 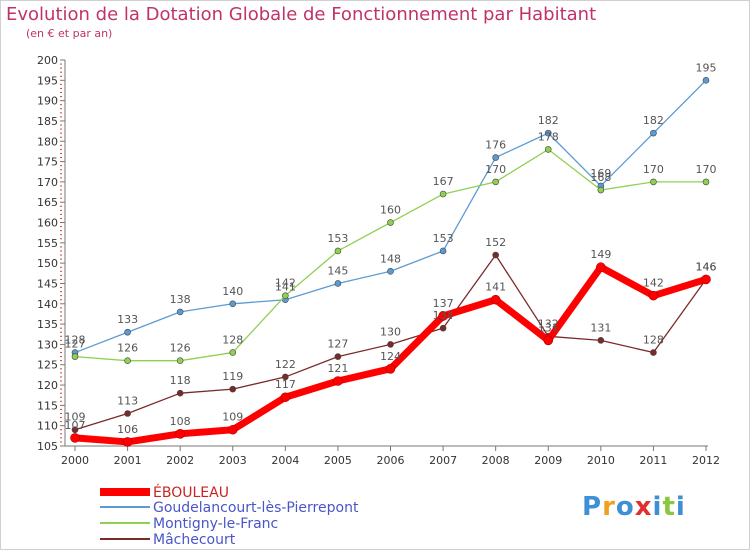 What do you see at coordinates (669, 507) in the screenshot?
I see `logo-letter: t` at bounding box center [669, 507].